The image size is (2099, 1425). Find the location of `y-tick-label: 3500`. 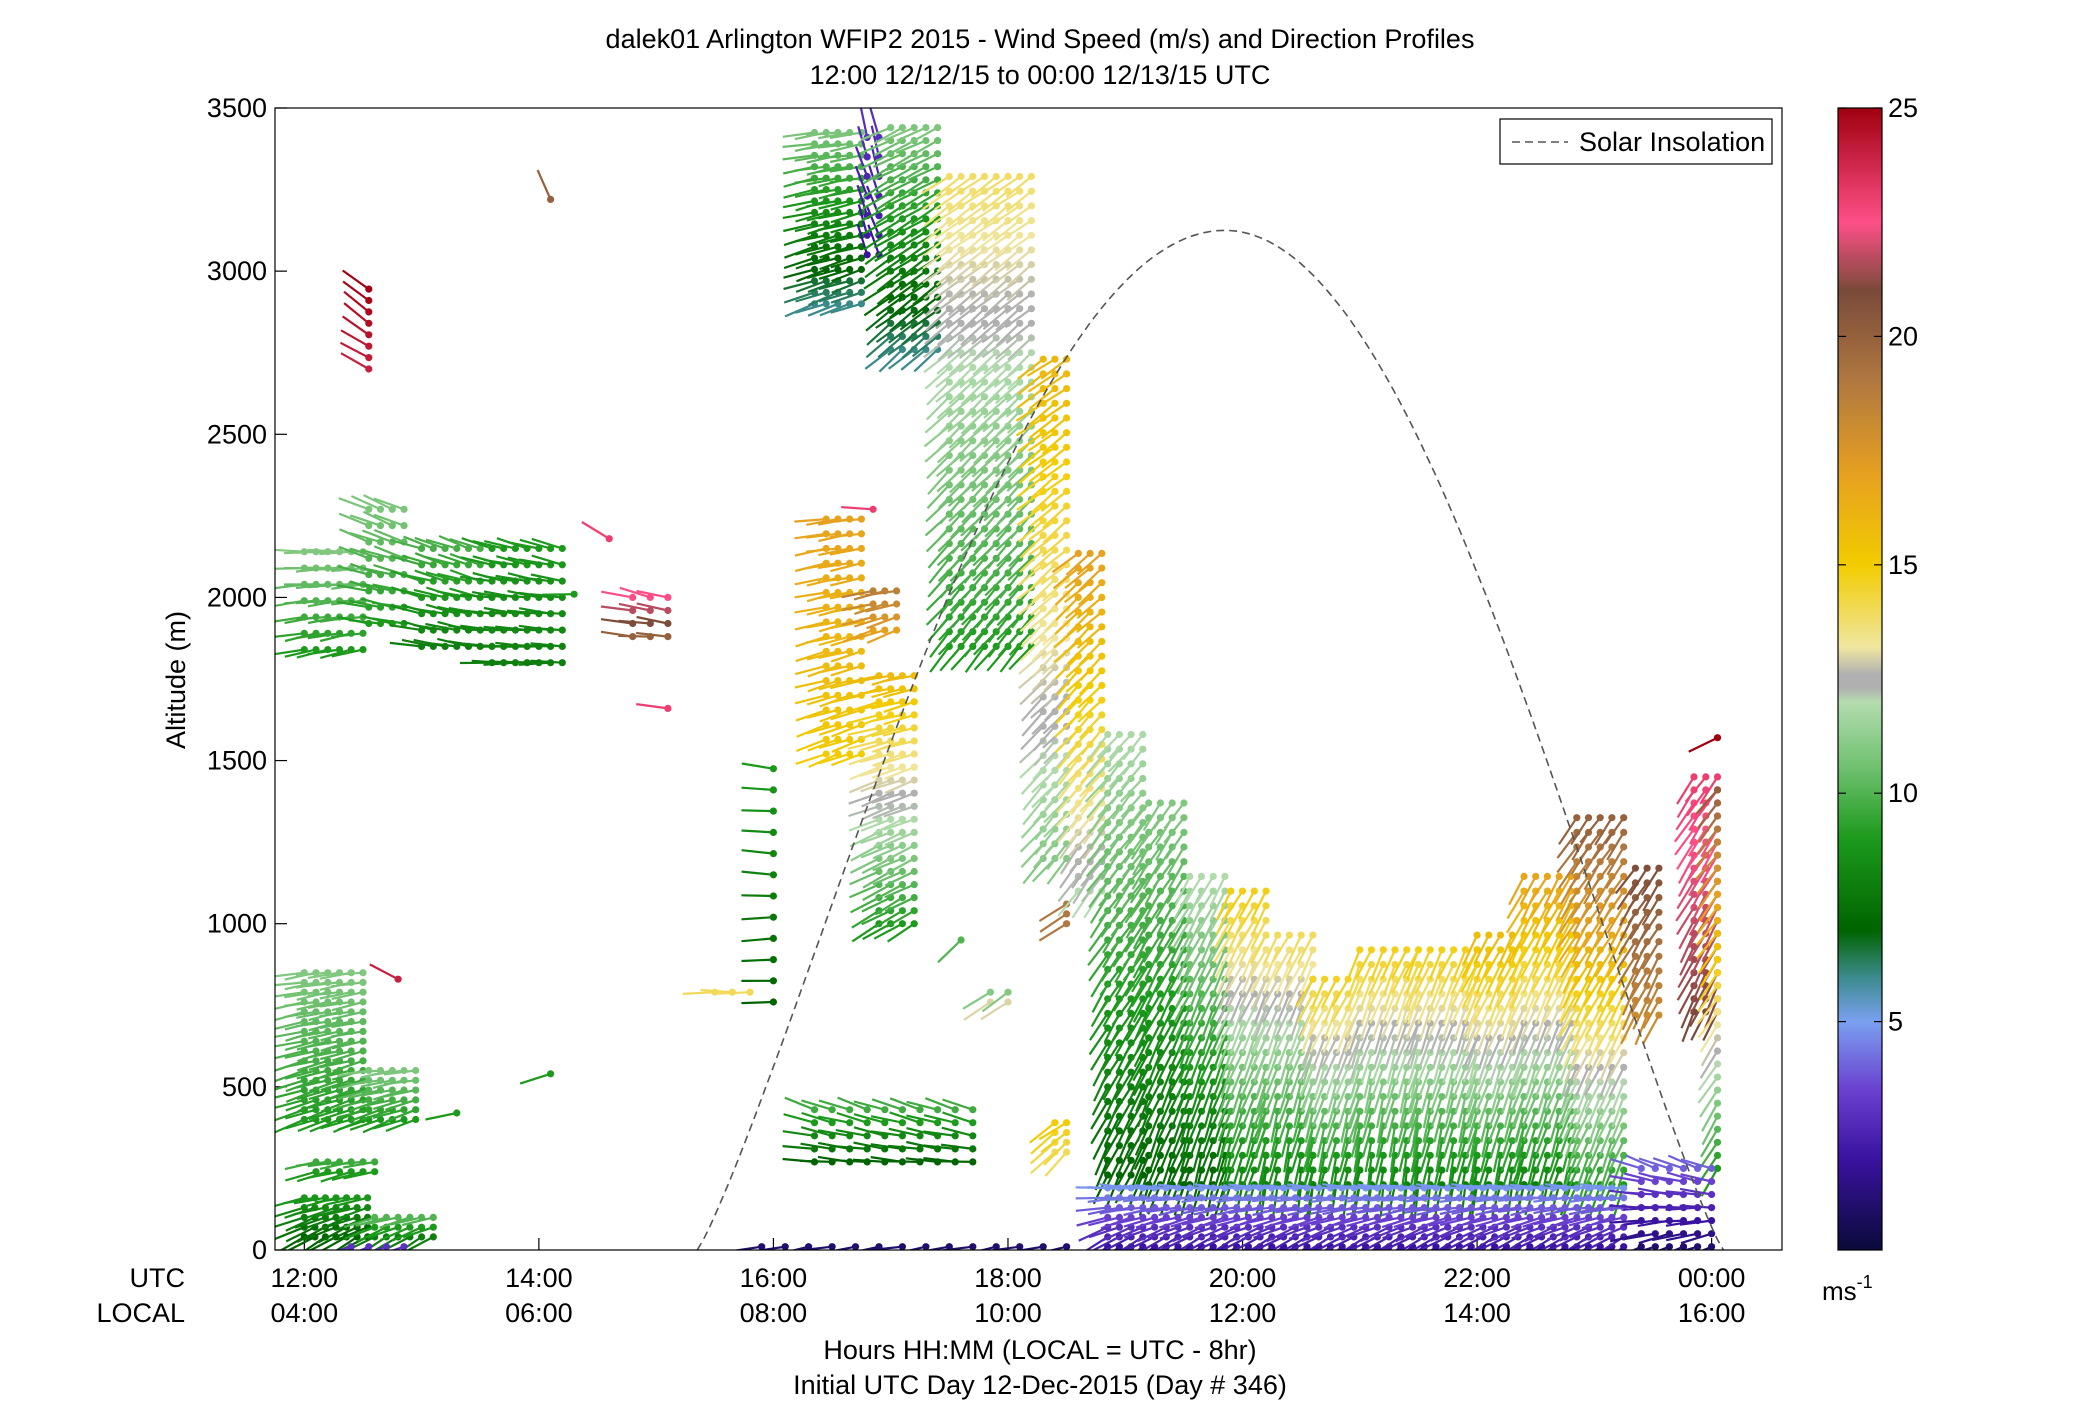

y-tick-label: 3500 is located at coordinates (237, 108).